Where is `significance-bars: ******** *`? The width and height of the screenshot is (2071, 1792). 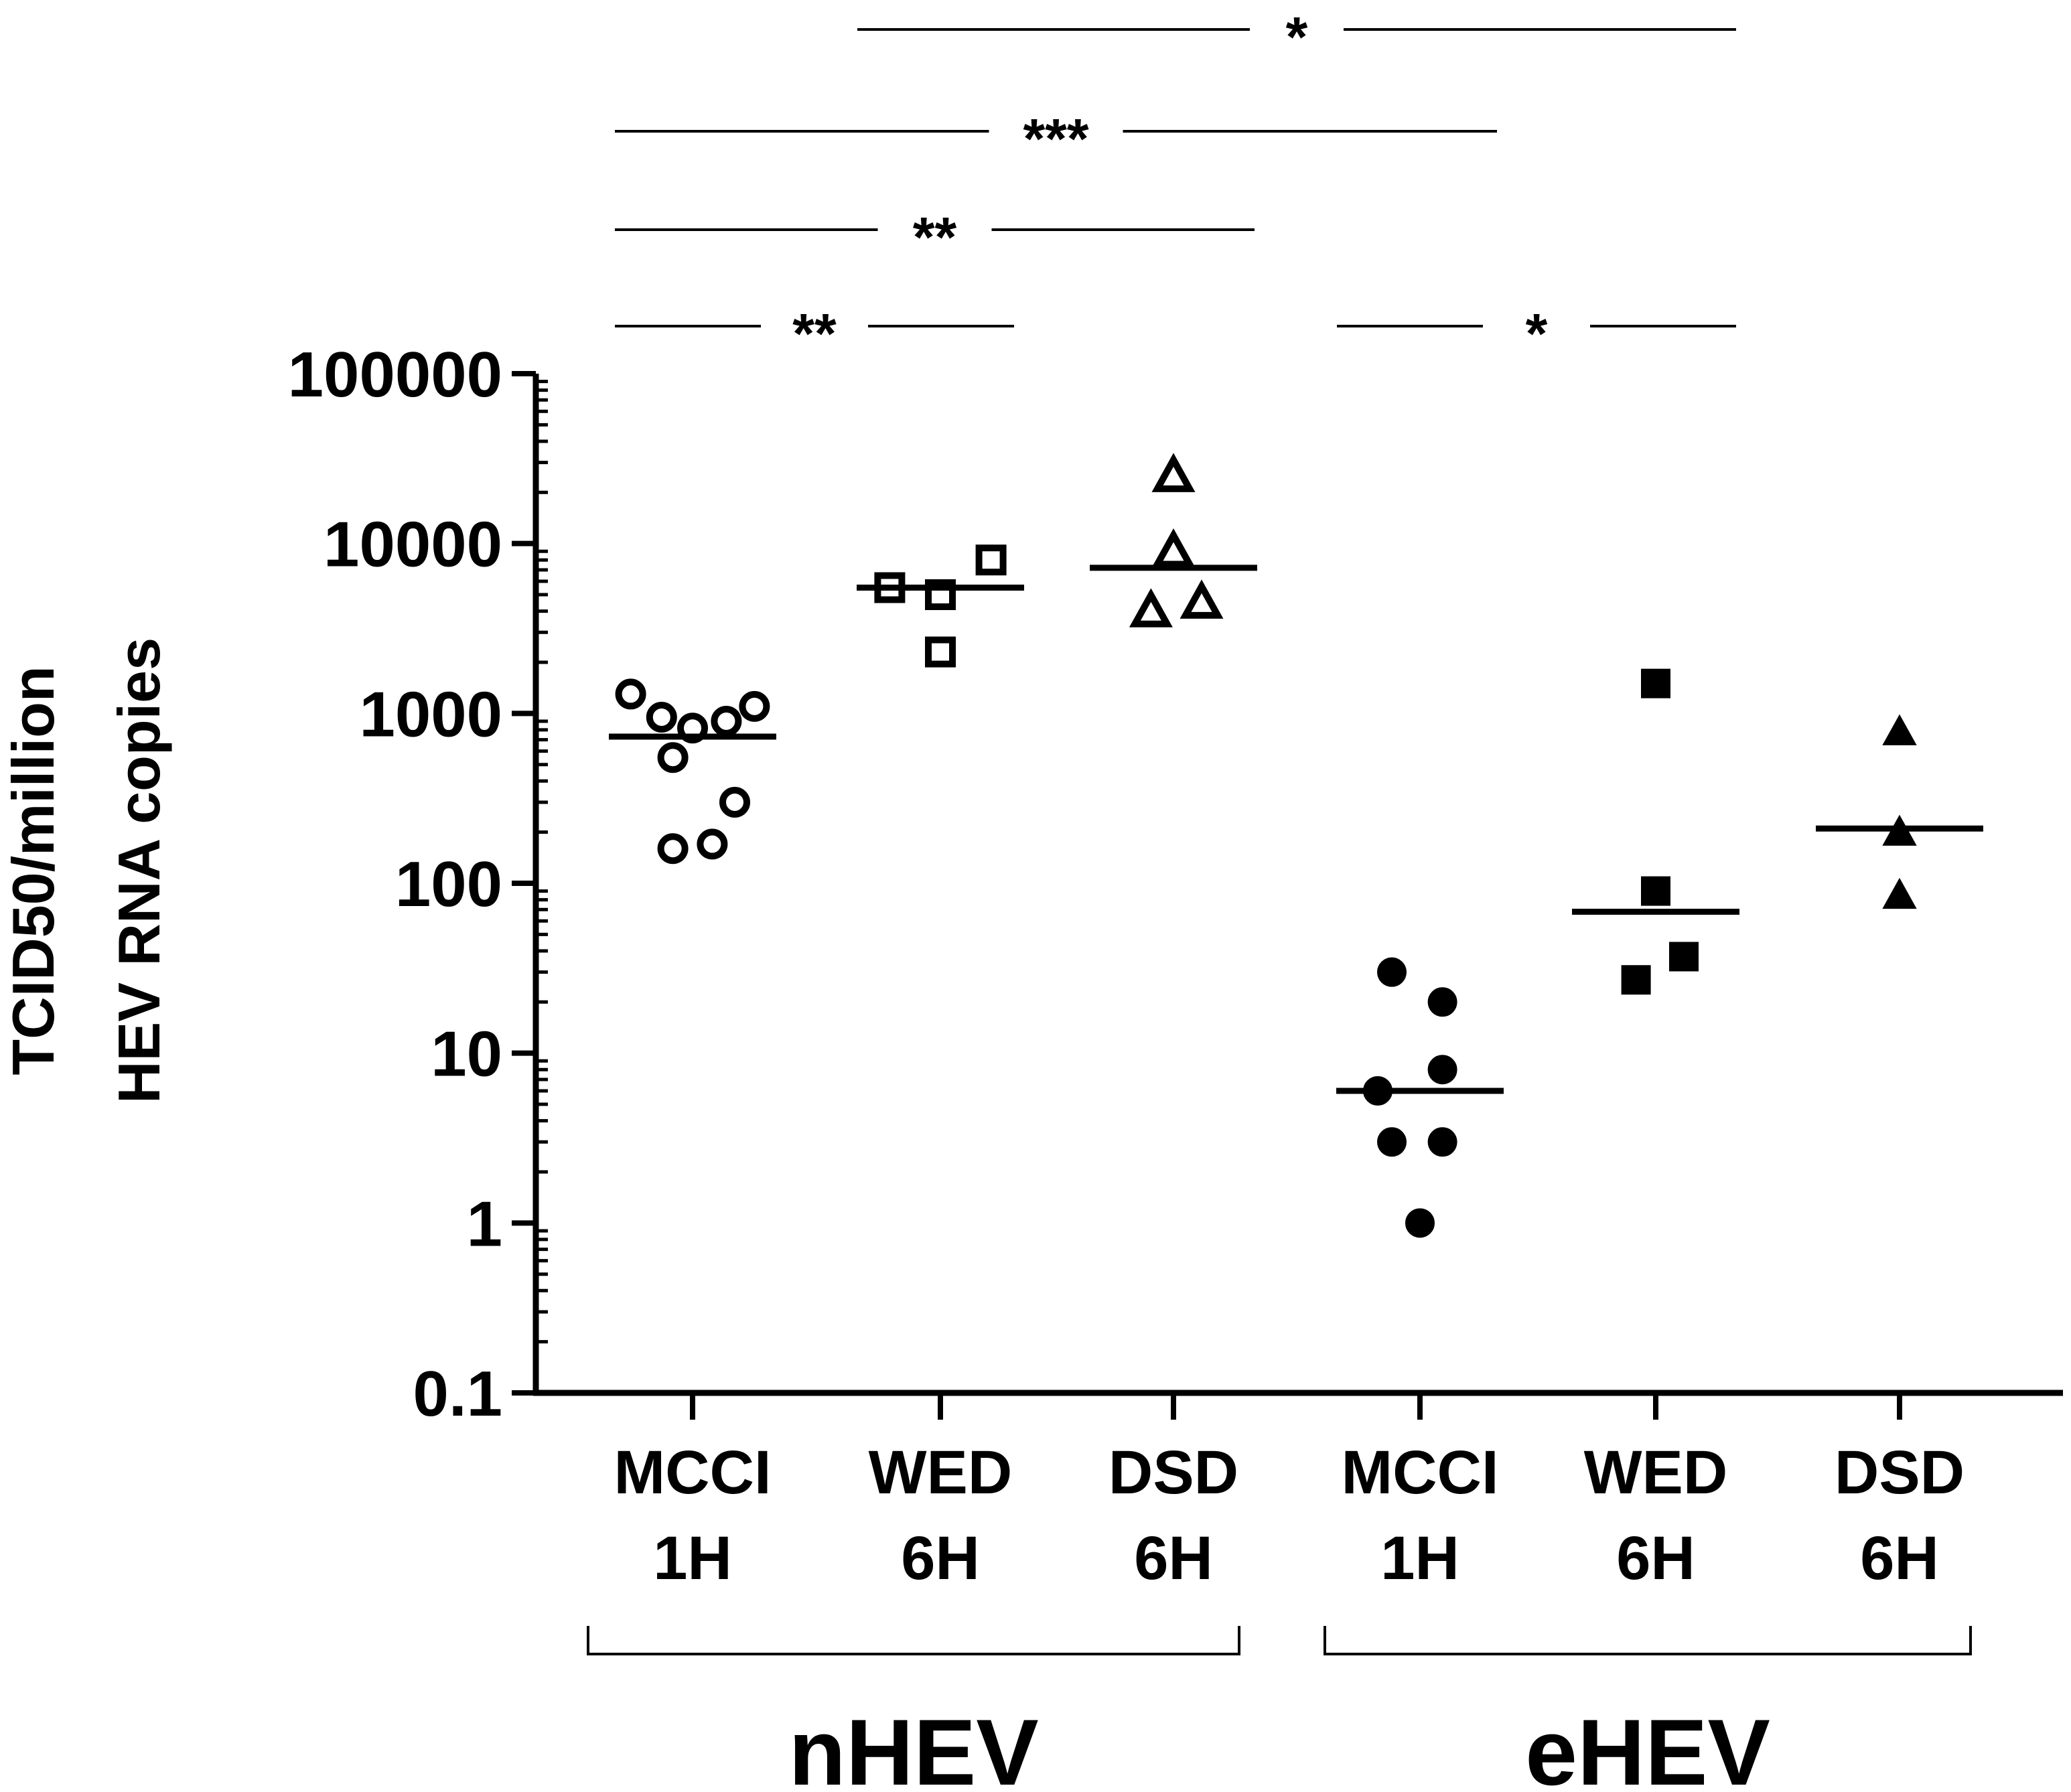
significance-bars: ******** * is located at coordinates (1175, 185).